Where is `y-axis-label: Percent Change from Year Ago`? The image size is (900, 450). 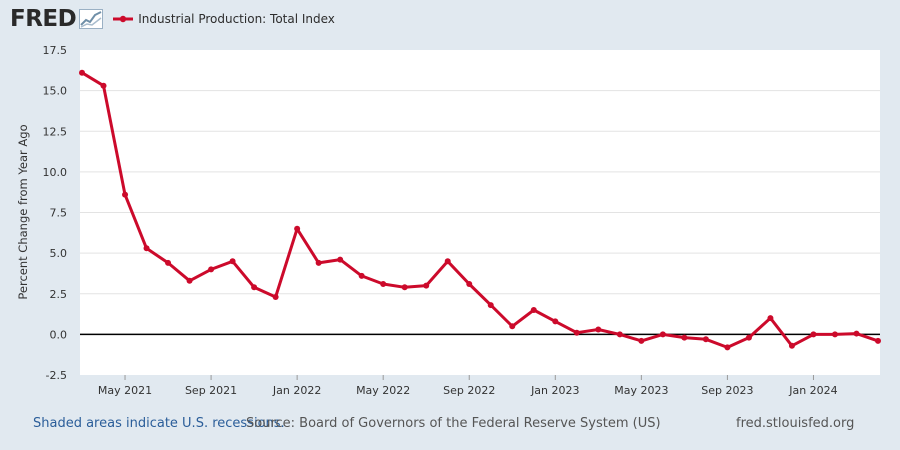 y-axis-label: Percent Change from Year Ago is located at coordinates (23, 211).